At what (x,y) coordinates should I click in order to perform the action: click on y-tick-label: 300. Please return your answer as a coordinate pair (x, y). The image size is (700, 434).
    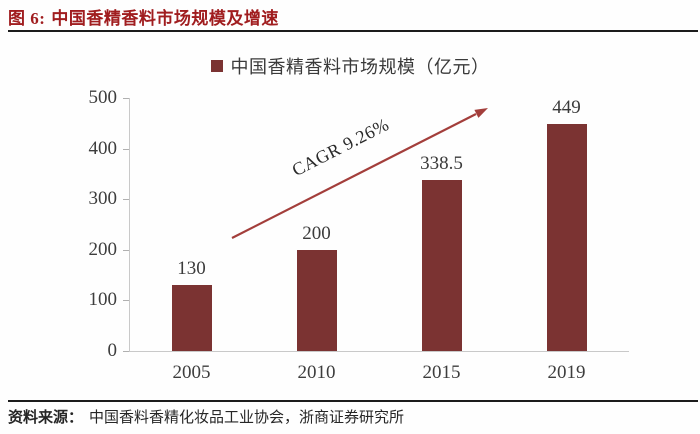
    Looking at the image, I should click on (103, 199).